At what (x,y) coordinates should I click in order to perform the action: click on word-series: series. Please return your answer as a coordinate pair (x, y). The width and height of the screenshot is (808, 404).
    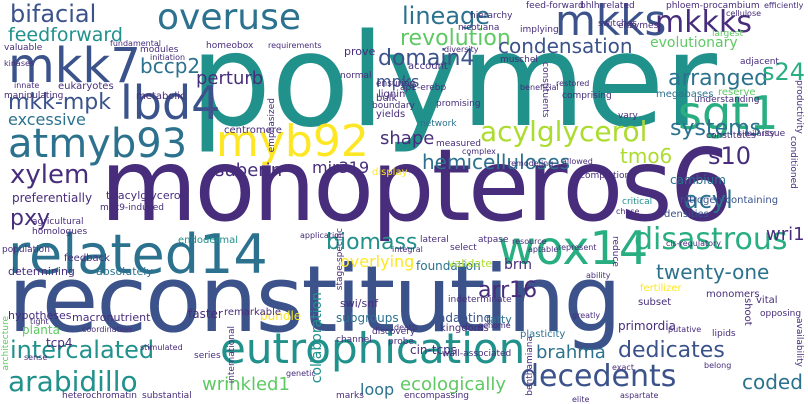
    Looking at the image, I should click on (207, 356).